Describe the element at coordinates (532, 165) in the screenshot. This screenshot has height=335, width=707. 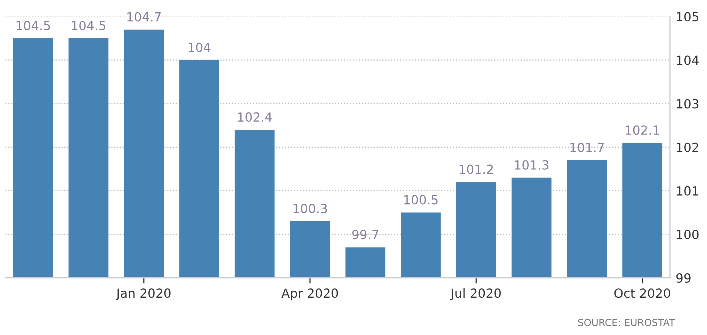
I see `data-label: 101.3` at that location.